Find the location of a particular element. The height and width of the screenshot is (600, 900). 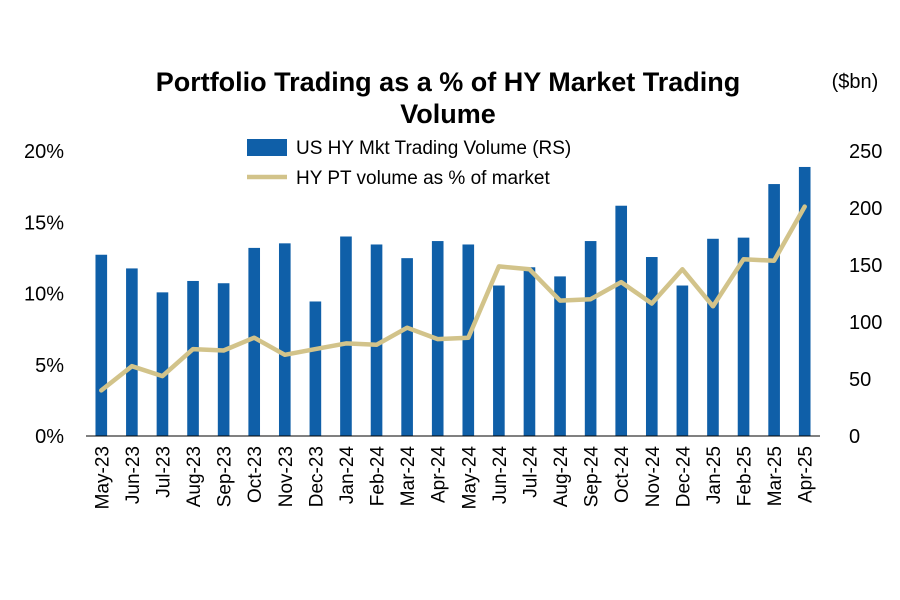

right-axis-tick-label: 250 is located at coordinates (865, 152).